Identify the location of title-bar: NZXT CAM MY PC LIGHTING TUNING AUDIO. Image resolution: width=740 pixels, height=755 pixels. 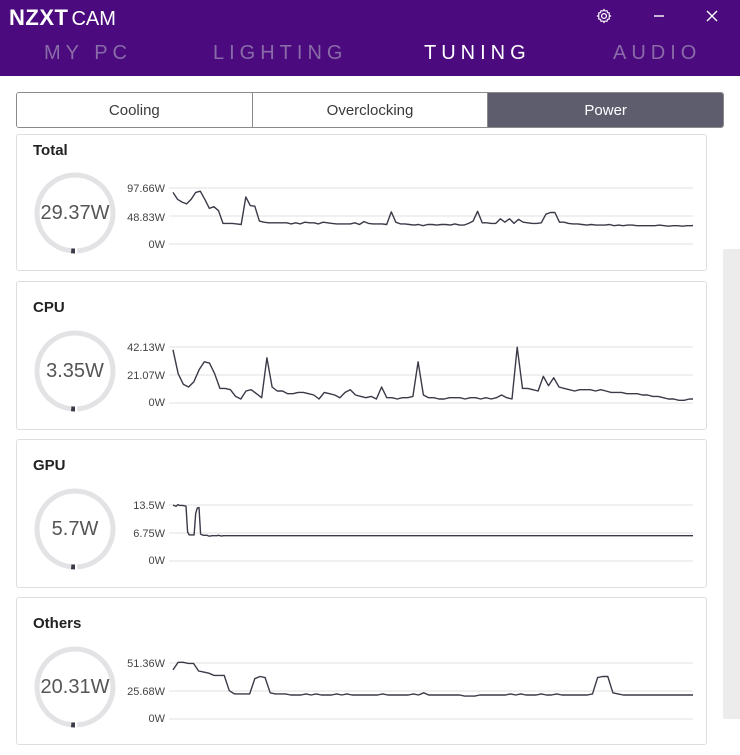
(370, 38).